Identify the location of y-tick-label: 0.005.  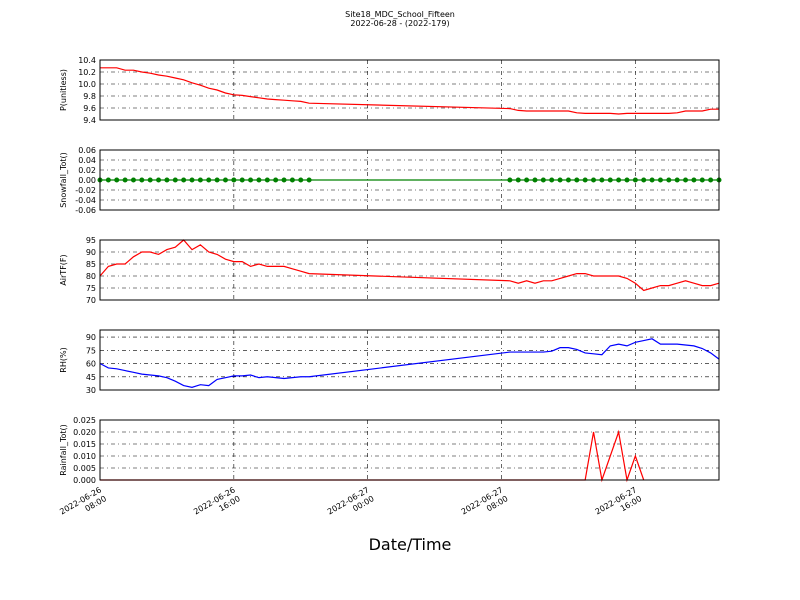
(84, 468).